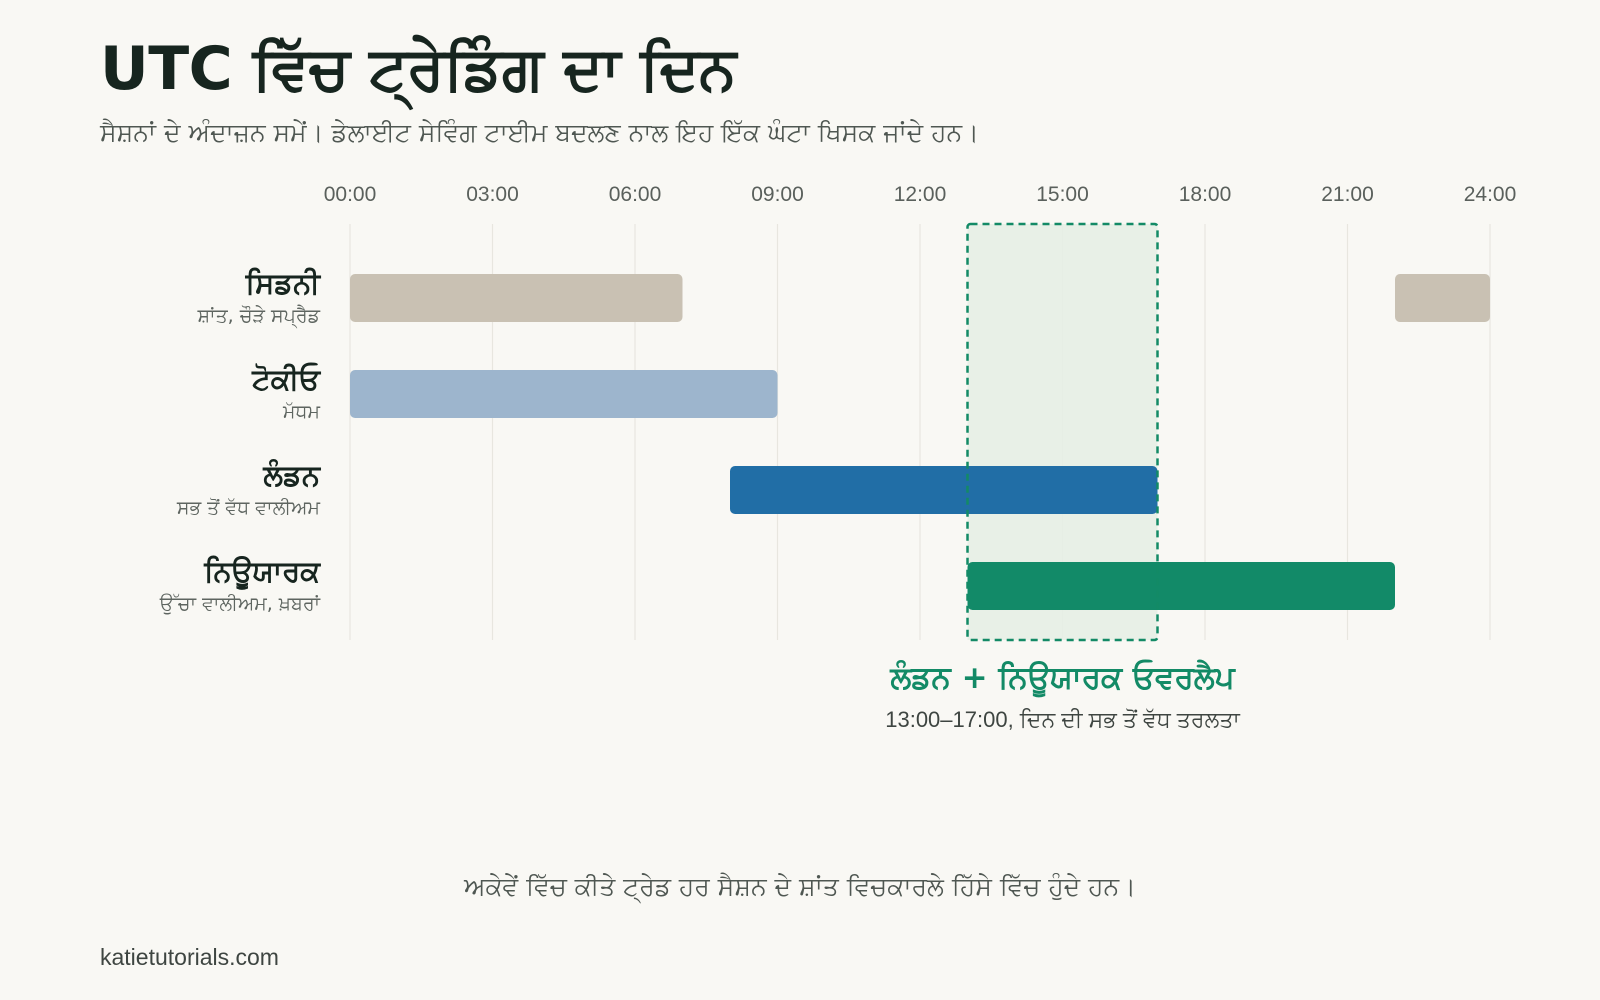 This screenshot has width=1600, height=1000. Describe the element at coordinates (286, 379) in the screenshot. I see `session-name: ਟੋਕੀਓ` at that location.